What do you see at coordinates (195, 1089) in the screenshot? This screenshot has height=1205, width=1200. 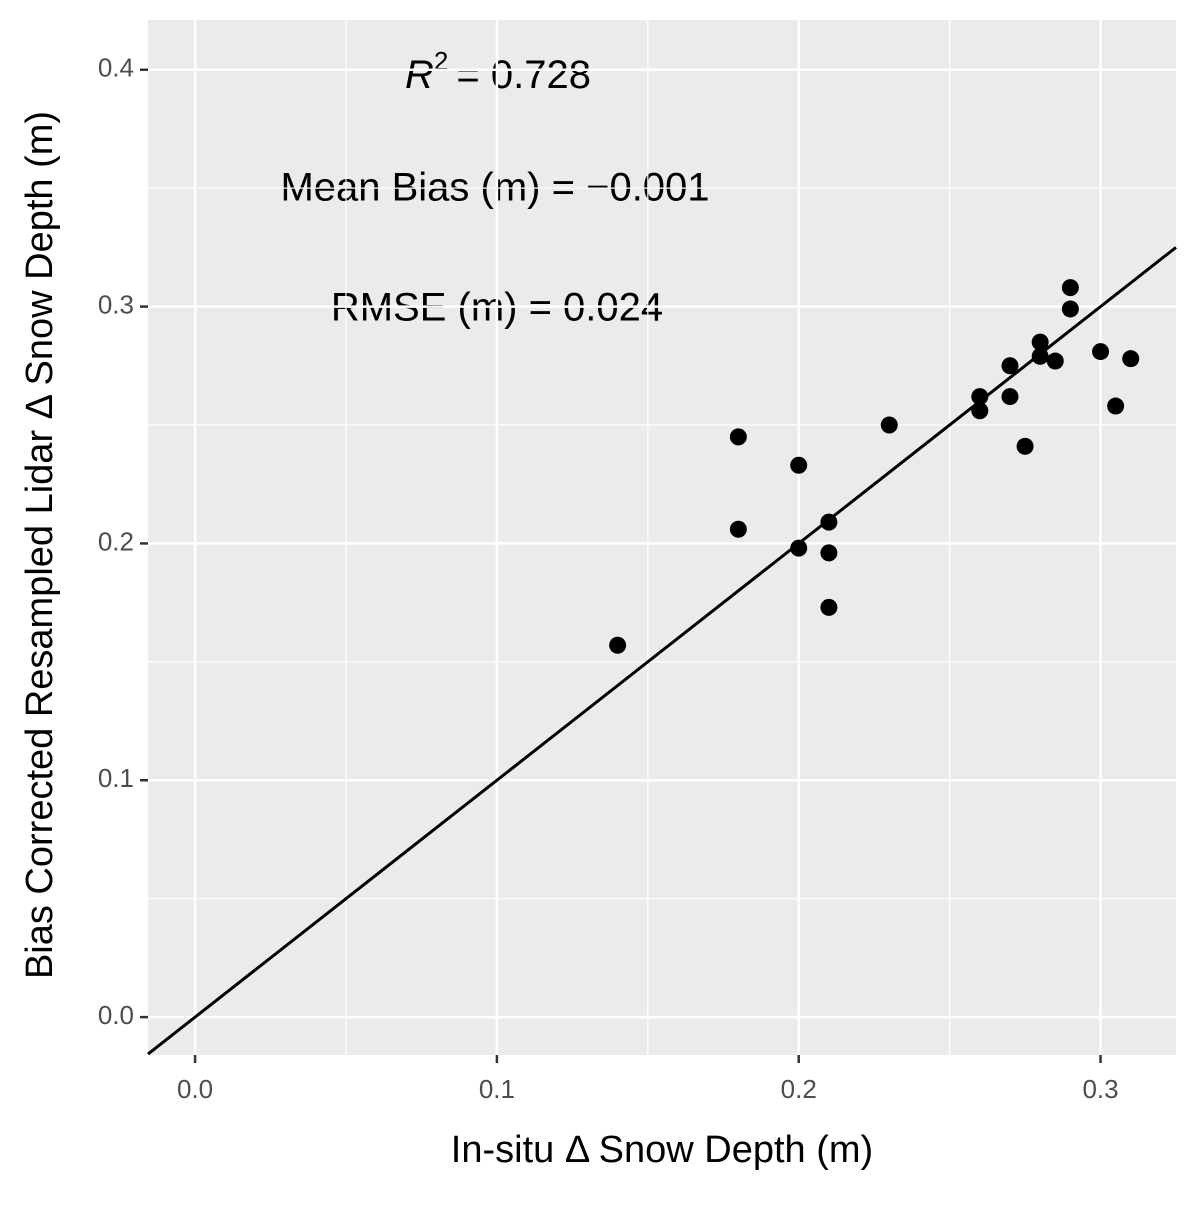 I see `x-tick-label: 0.0` at bounding box center [195, 1089].